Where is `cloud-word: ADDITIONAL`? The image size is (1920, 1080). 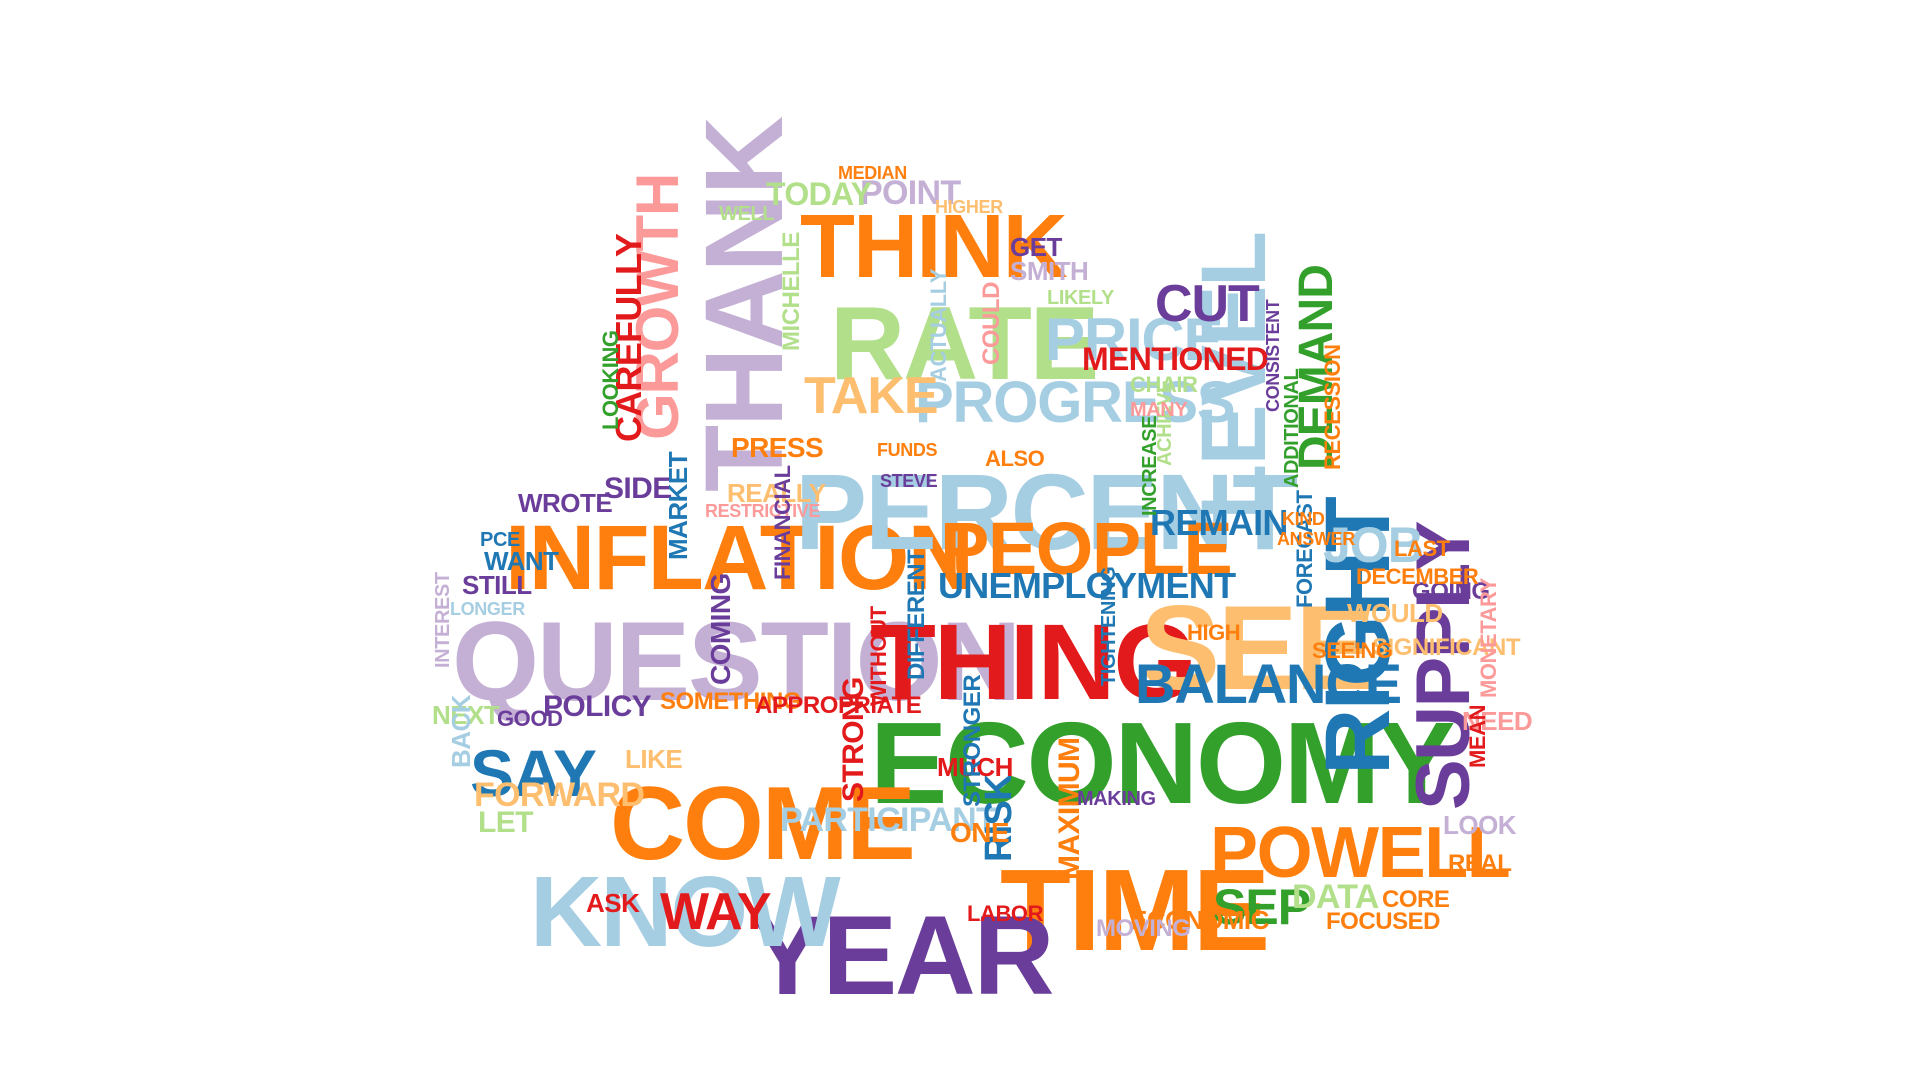 cloud-word: ADDITIONAL is located at coordinates (1292, 428).